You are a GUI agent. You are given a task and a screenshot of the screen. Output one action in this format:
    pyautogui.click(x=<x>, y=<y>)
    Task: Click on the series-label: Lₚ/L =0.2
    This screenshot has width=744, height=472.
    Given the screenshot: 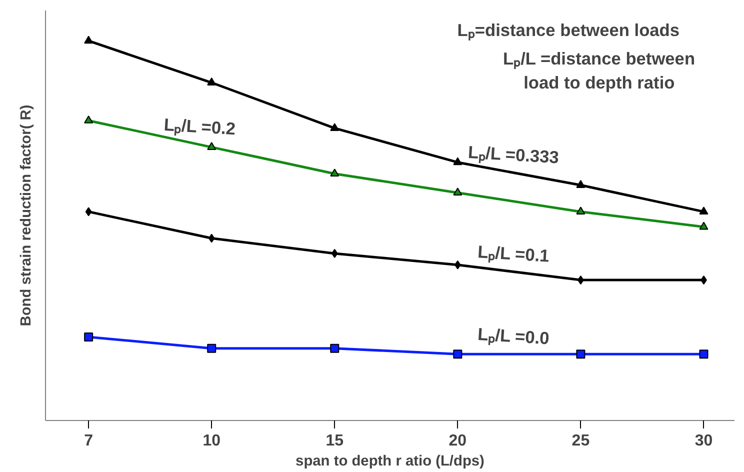 What is the action you would take?
    pyautogui.click(x=199, y=127)
    